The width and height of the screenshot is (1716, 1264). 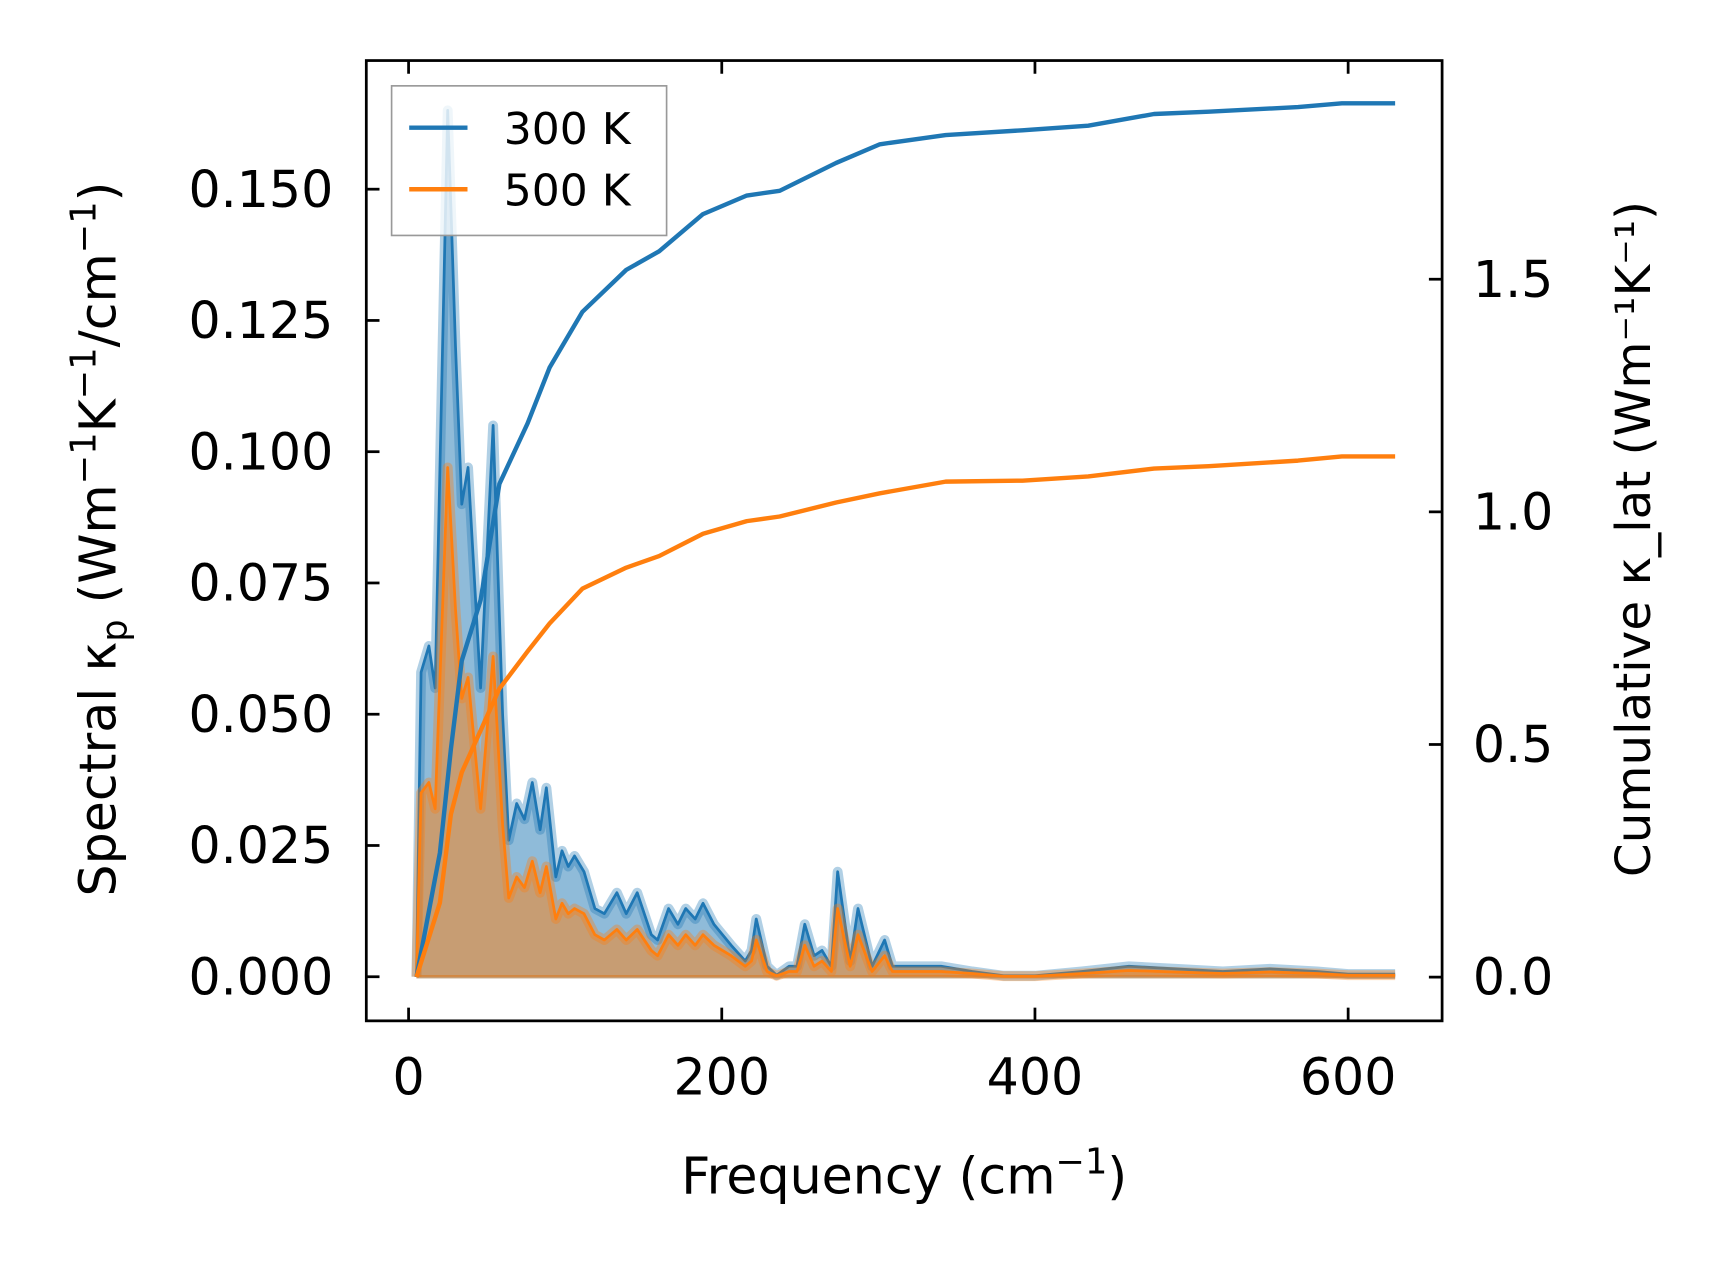 I want to click on right-y-tick-label: 1.5, so click(x=1513, y=279).